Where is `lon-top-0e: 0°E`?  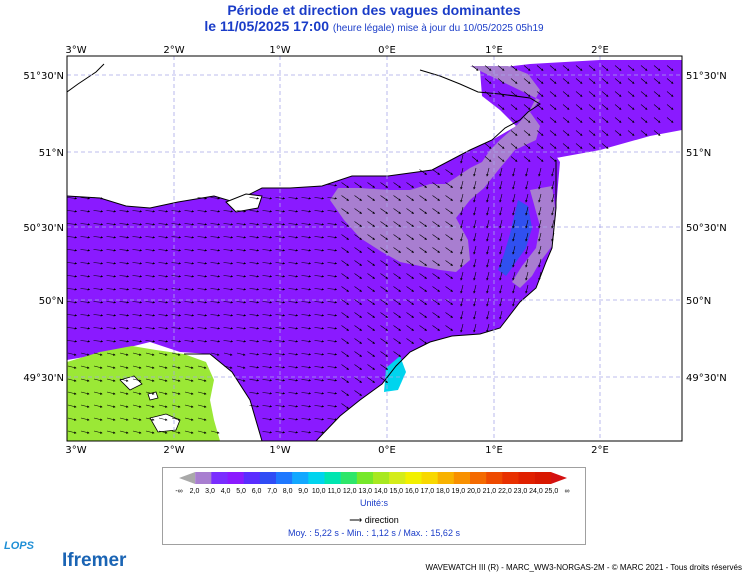 lon-top-0e: 0°E is located at coordinates (387, 50).